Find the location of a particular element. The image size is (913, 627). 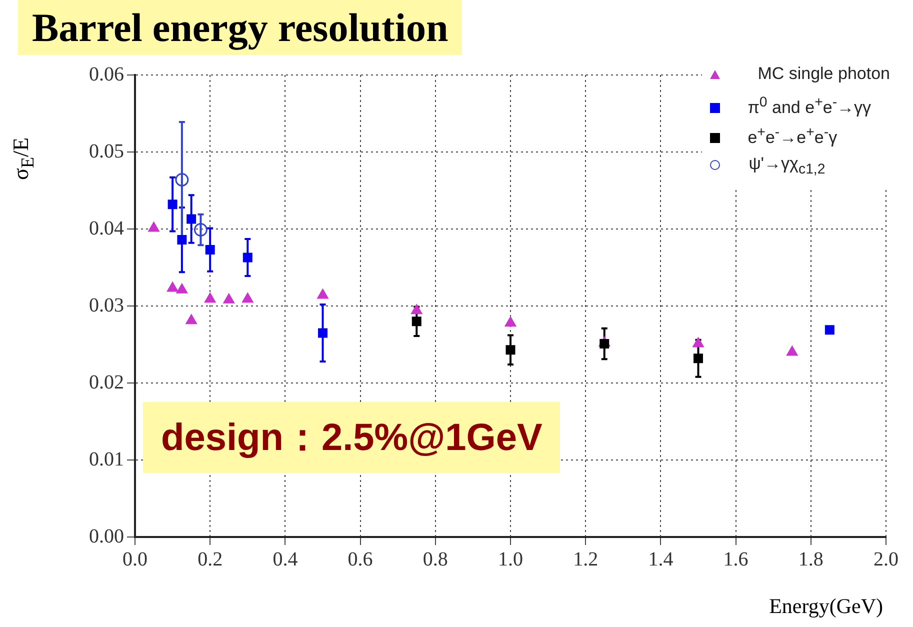

legend-label: ψ'→γχ$_{c1,2}$ is located at coordinates (787, 166).